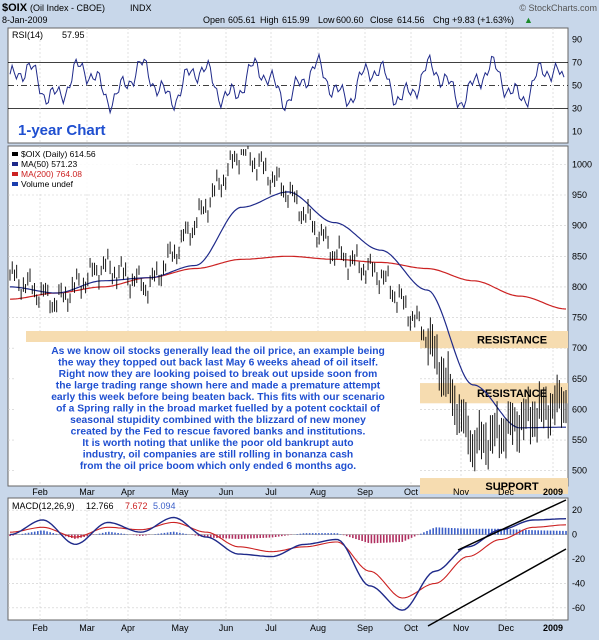  Describe the element at coordinates (49, 164) in the screenshot. I see `legend-entry: MA(50) 571.23` at that location.